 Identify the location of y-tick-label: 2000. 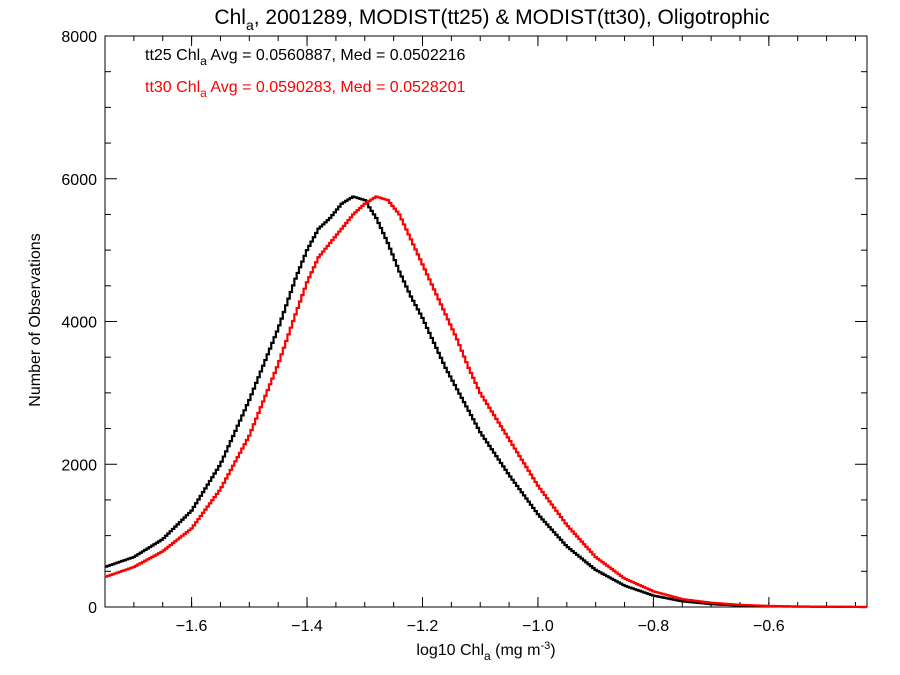
(79, 465).